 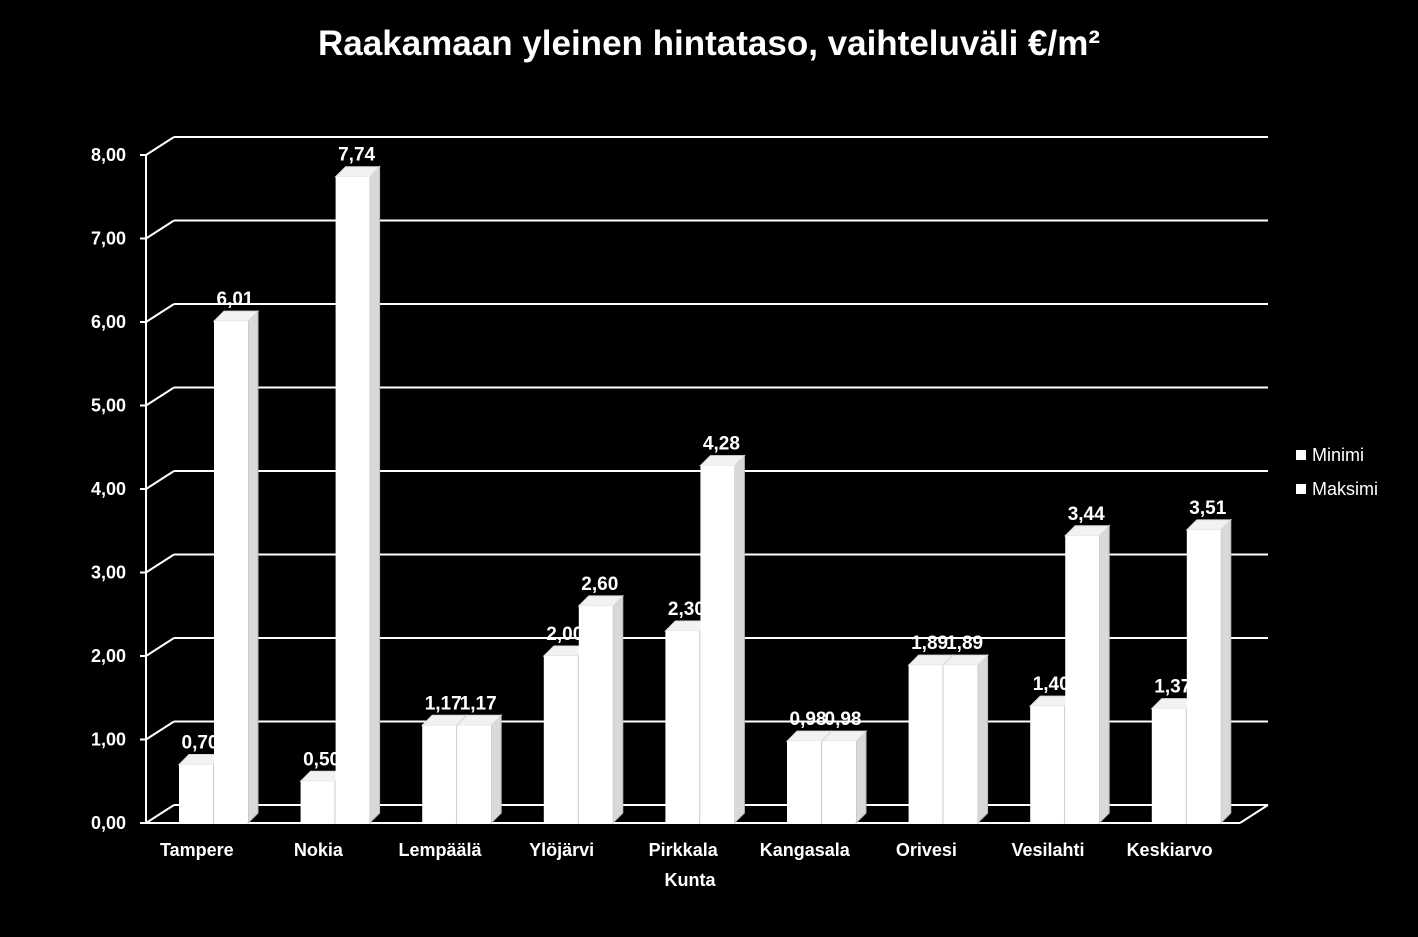 I want to click on y-tick-label: 5,00, so click(x=108, y=406).